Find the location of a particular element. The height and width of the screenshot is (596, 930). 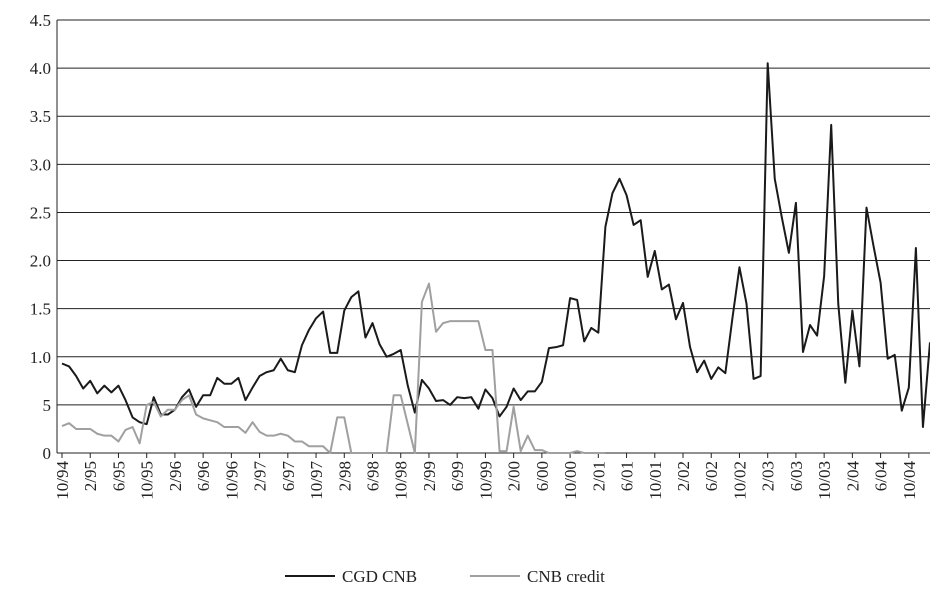

x-tick-label: 6/97 is located at coordinates (288, 476).